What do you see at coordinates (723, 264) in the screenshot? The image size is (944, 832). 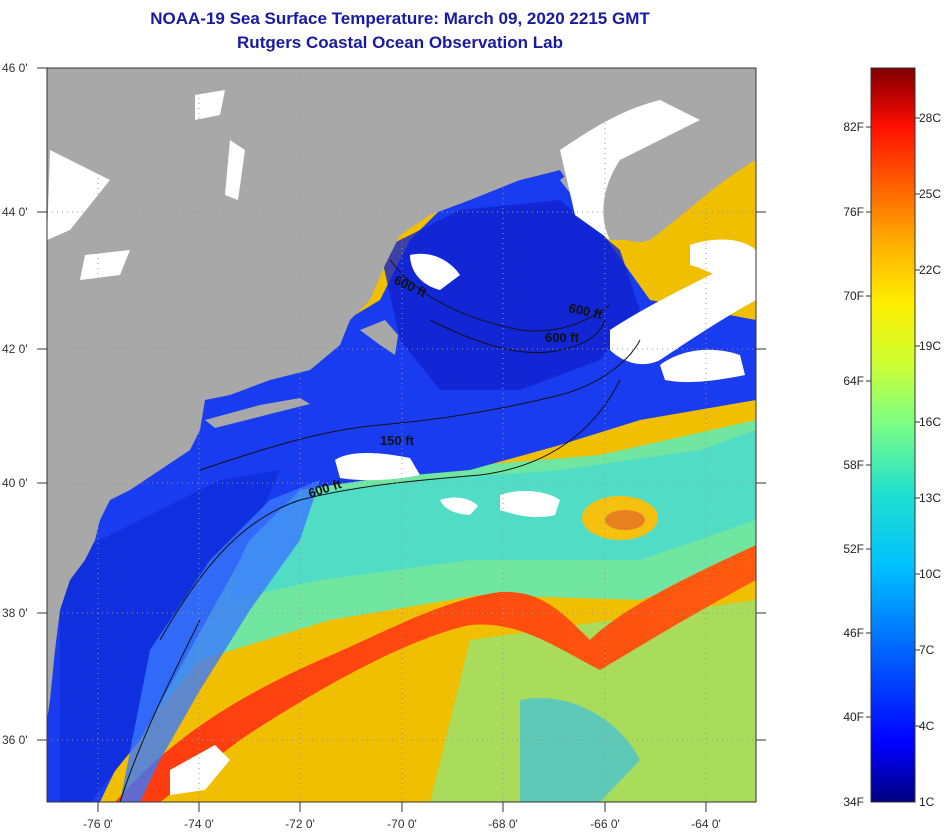 I see `cloud-east` at bounding box center [723, 264].